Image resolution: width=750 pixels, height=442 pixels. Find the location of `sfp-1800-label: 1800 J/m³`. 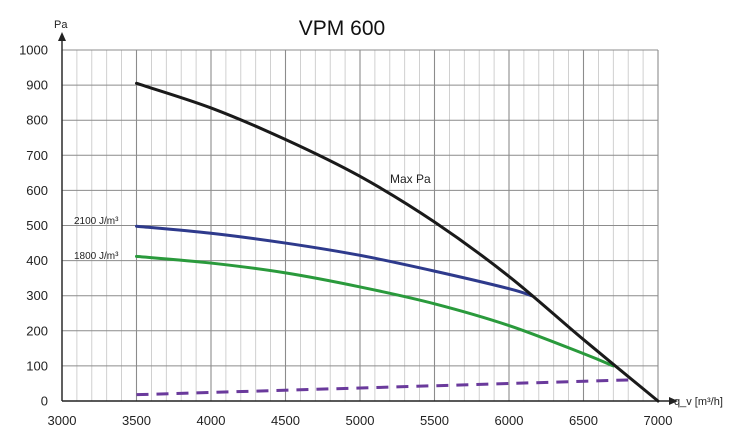

sfp-1800-label: 1800 J/m³ is located at coordinates (96, 256).